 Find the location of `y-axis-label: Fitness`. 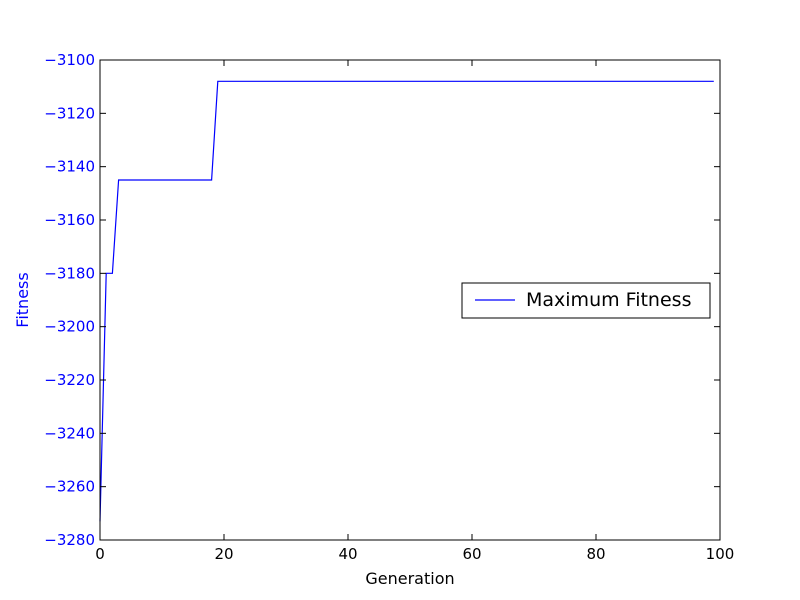

y-axis-label: Fitness is located at coordinates (22, 299).